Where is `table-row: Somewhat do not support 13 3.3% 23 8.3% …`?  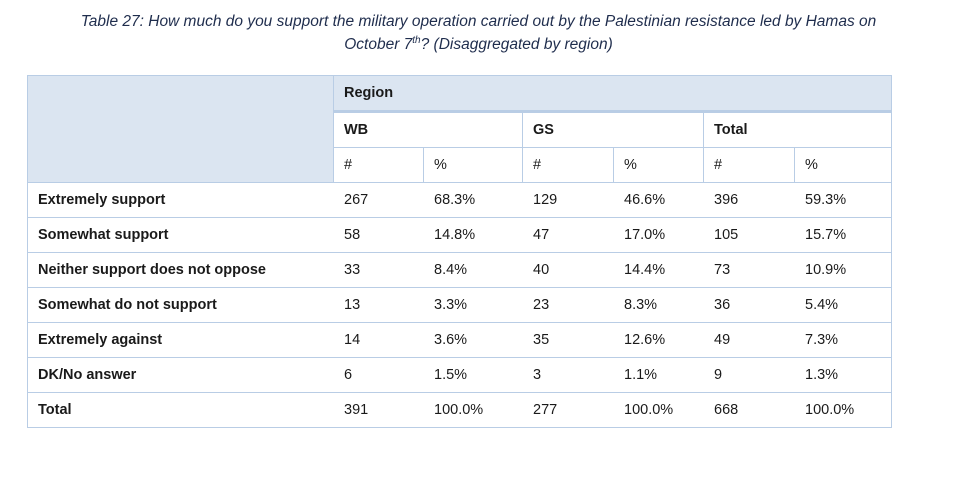
table-row: Somewhat do not support 13 3.3% 23 8.3% … is located at coordinates (460, 305).